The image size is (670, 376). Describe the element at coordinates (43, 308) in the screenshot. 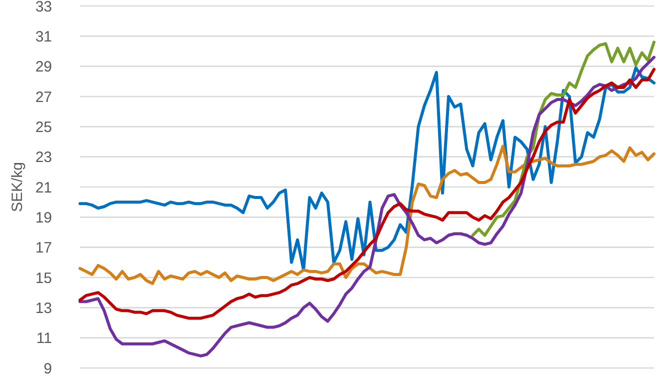

I see `y-tick-label: 13` at that location.